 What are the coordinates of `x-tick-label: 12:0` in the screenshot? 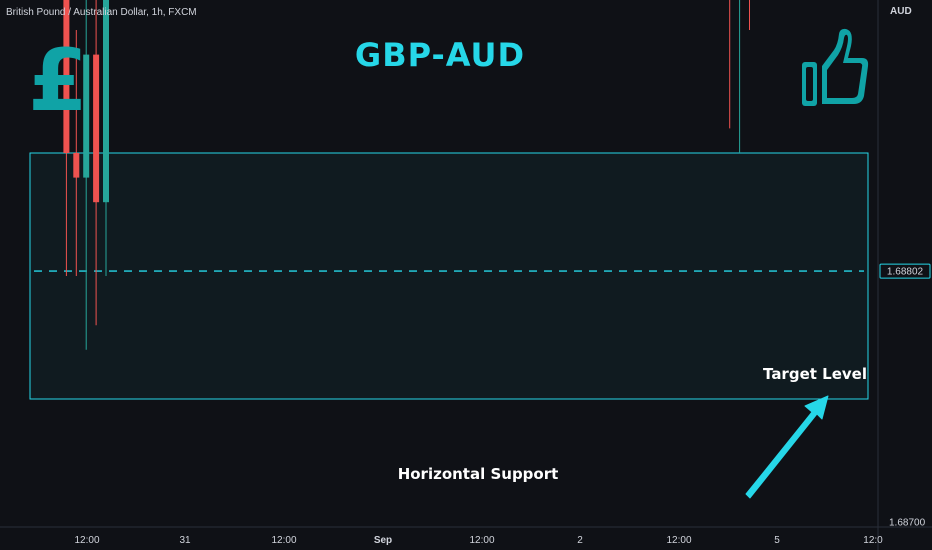 It's located at (873, 540).